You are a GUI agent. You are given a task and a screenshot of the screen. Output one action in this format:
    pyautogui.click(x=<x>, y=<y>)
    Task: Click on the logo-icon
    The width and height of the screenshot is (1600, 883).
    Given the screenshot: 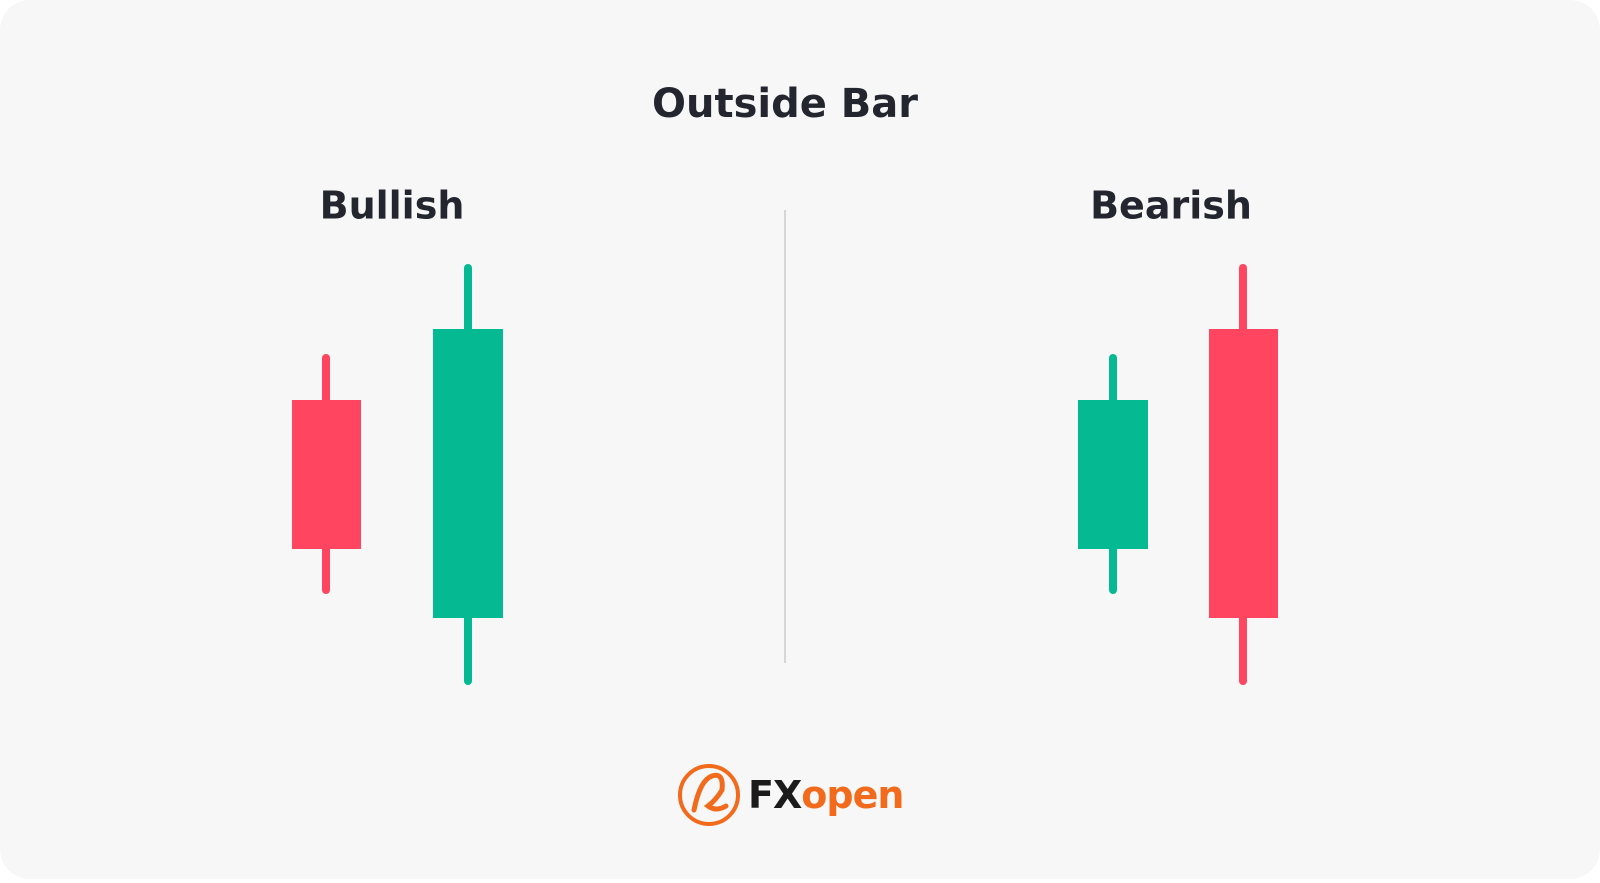 What is the action you would take?
    pyautogui.click(x=709, y=795)
    